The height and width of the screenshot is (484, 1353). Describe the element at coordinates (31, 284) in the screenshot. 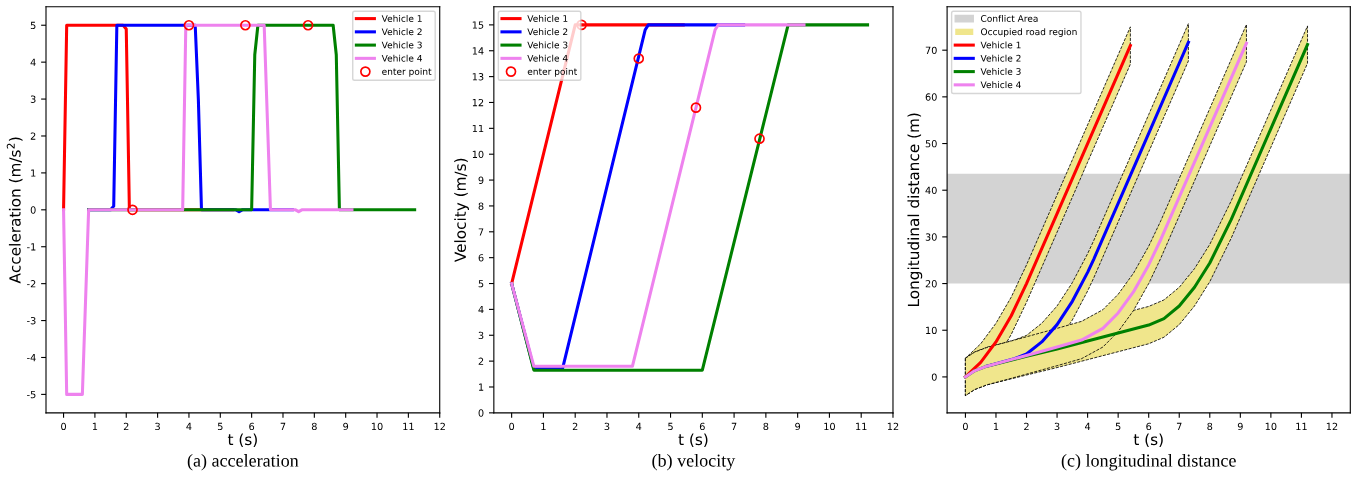

I see `y-tick-label: -2` at that location.